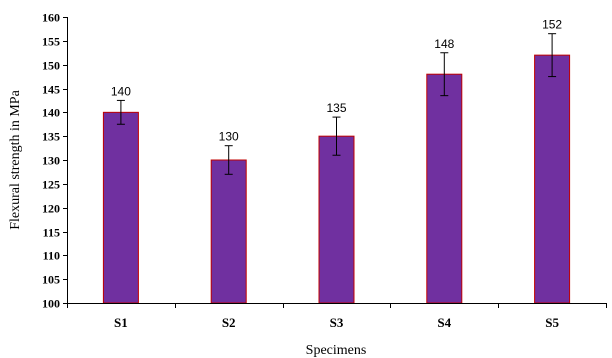  I want to click on y-tick-label: 155, so click(51, 42).